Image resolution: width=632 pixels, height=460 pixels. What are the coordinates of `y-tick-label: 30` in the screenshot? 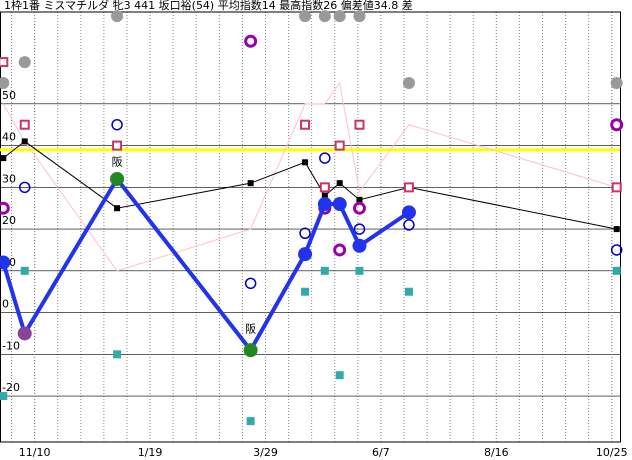 It's located at (9, 178).